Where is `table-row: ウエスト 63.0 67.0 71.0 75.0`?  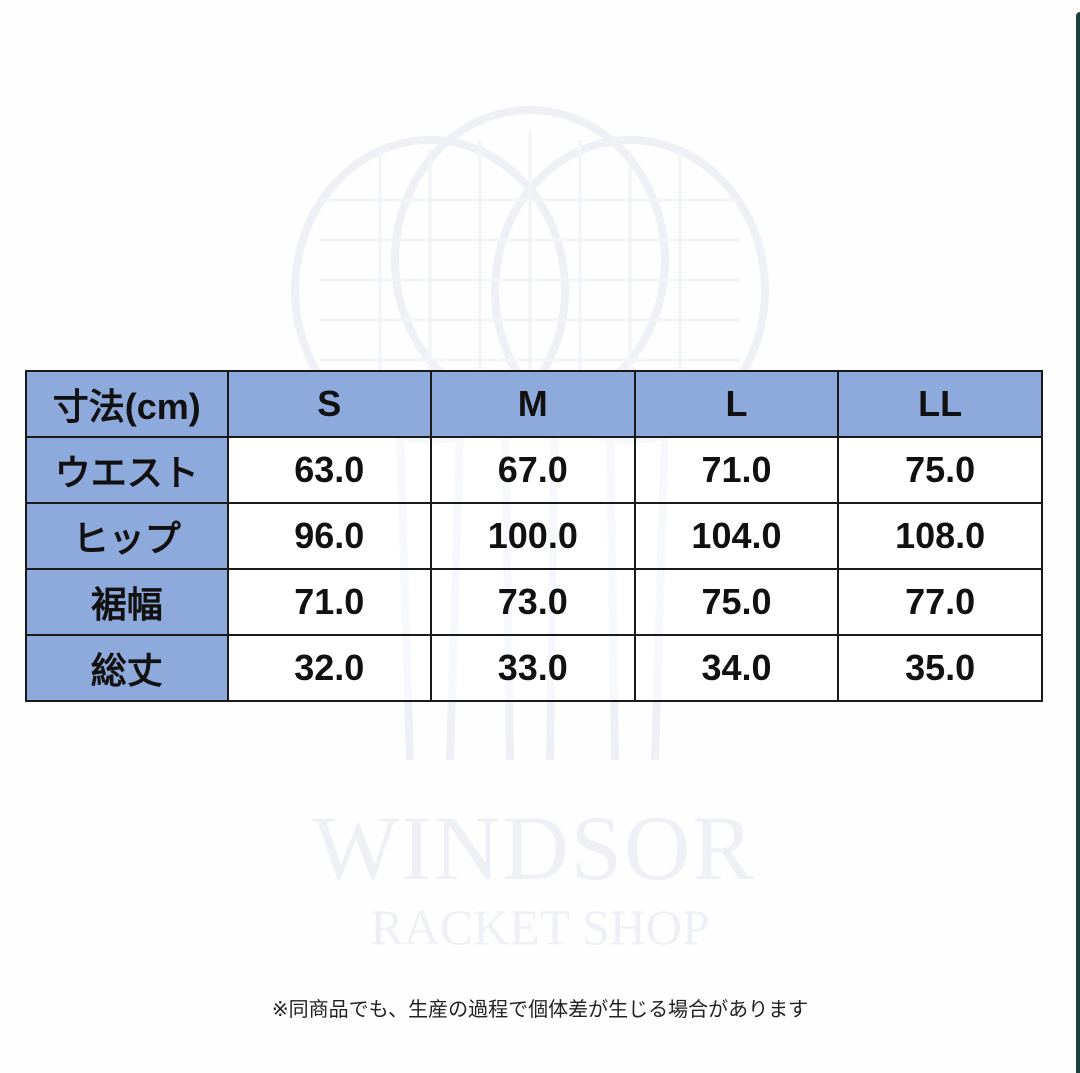
table-row: ウエスト 63.0 67.0 71.0 75.0 is located at coordinates (534, 470).